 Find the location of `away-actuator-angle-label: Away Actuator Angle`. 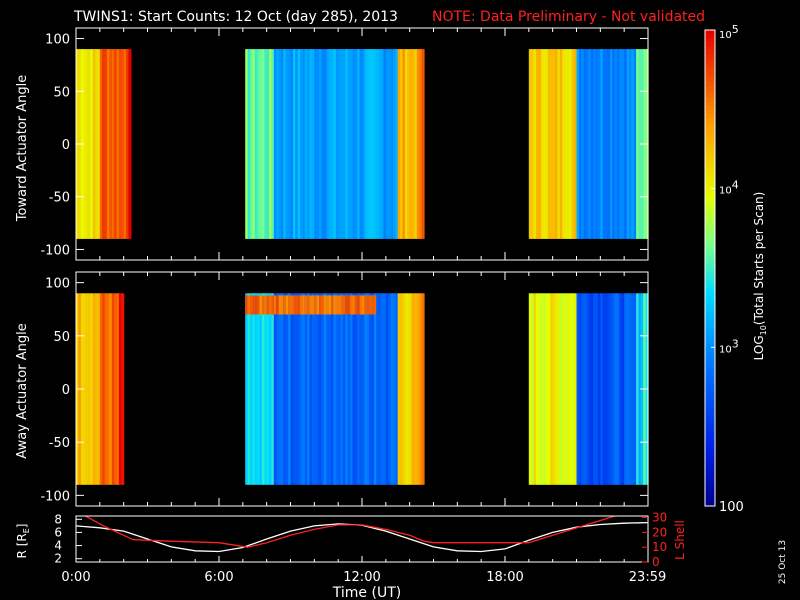

away-actuator-angle-label: Away Actuator Angle is located at coordinates (22, 390).